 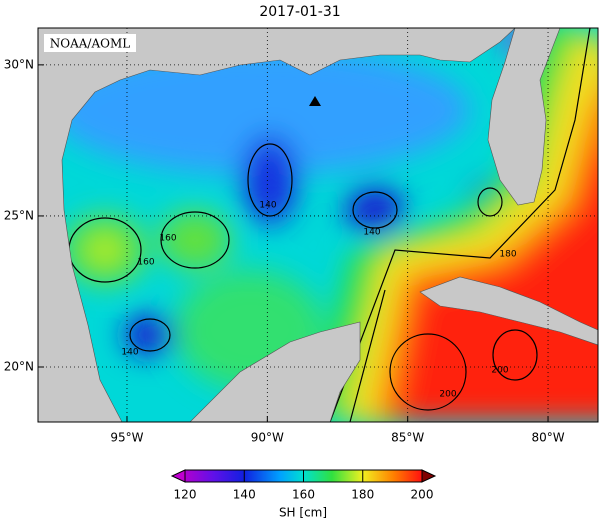 I want to click on colorbar-tick-label: 160, so click(x=303, y=495).